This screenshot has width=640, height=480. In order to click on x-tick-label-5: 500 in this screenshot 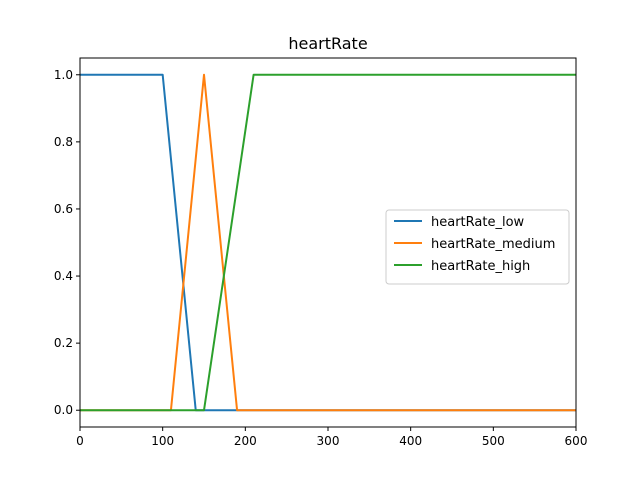, I will do `click(493, 441)`.